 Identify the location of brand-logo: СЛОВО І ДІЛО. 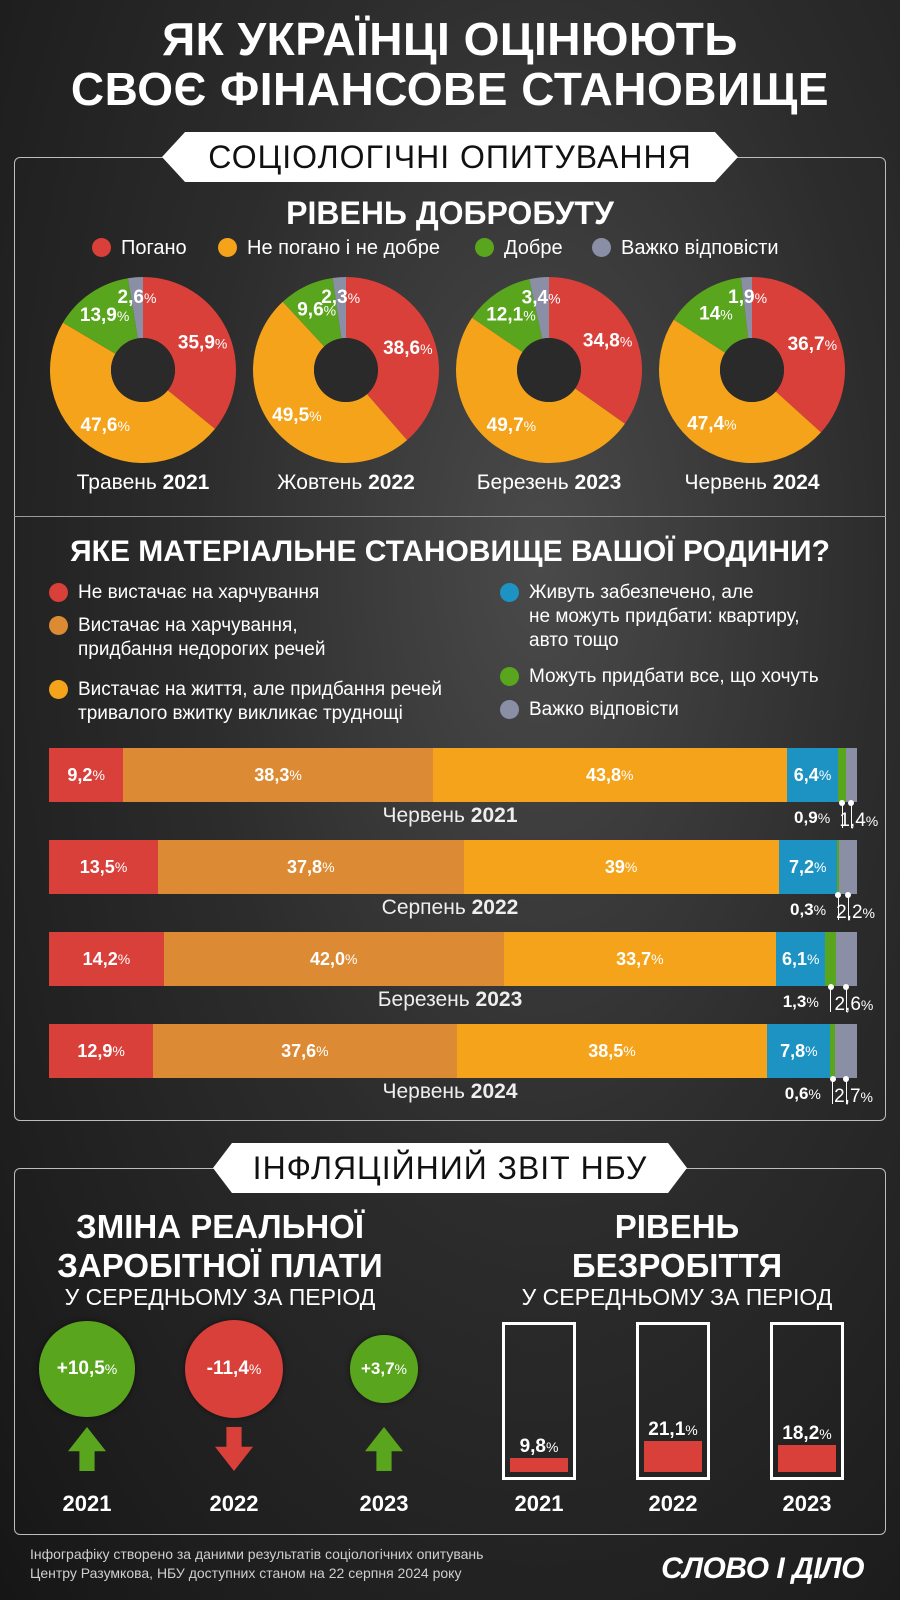
(762, 1568).